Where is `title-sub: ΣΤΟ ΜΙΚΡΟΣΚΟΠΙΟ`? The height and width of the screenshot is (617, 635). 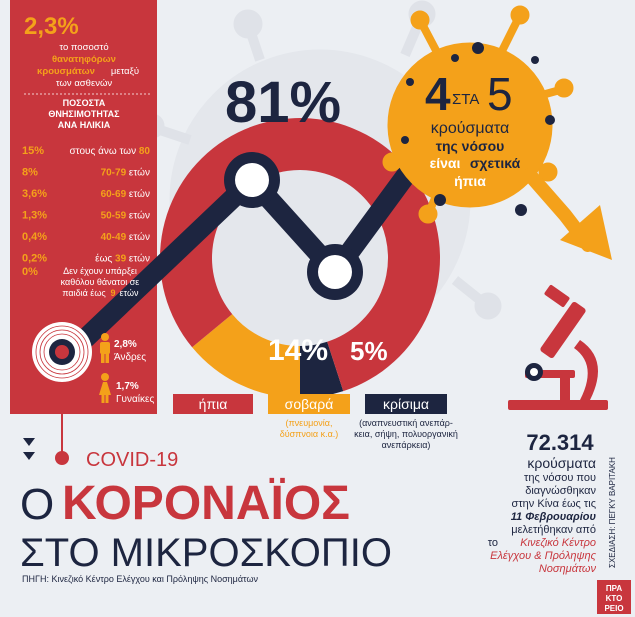
title-sub: ΣΤΟ ΜΙΚΡΟΣΚΟΠΙΟ is located at coordinates (206, 553).